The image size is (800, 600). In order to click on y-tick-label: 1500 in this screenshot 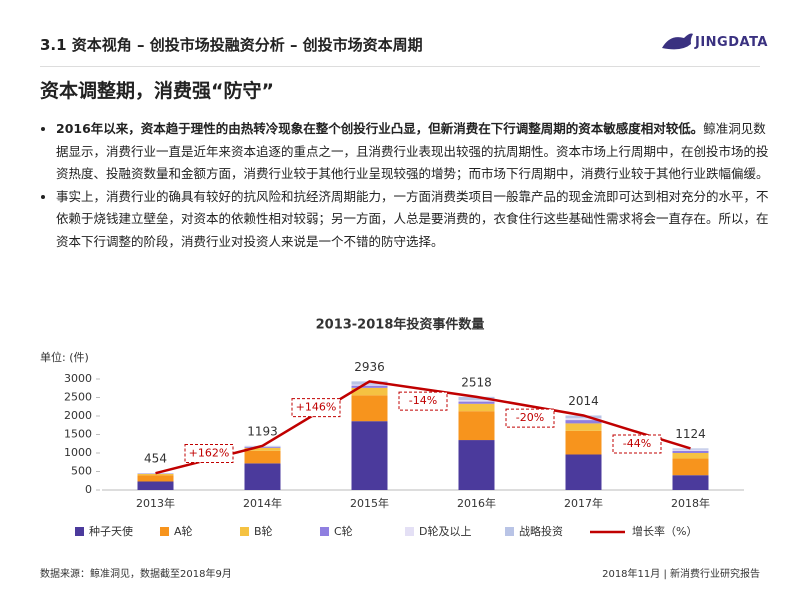, I will do `click(78, 434)`.